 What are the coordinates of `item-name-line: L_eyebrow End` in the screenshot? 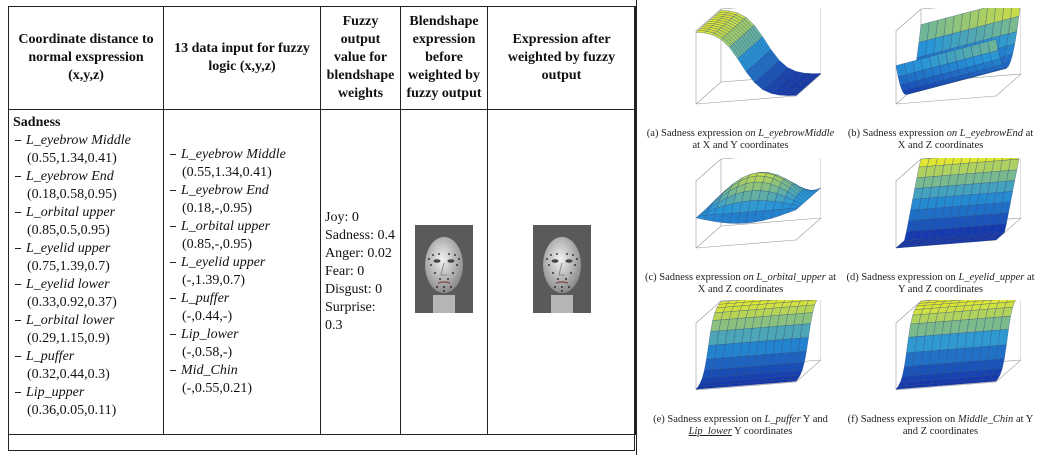 It's located at (64, 176).